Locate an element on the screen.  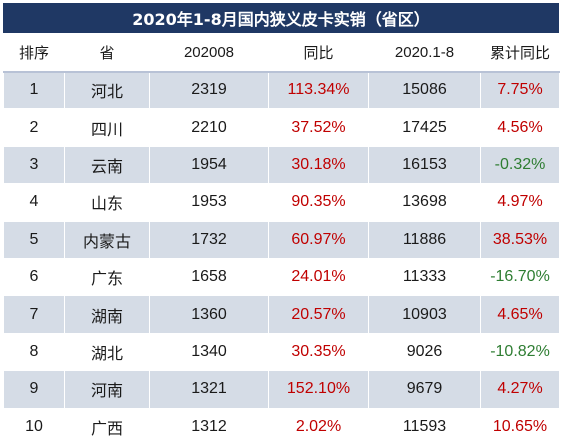
cell-aug-sales: 1732 is located at coordinates (209, 239).